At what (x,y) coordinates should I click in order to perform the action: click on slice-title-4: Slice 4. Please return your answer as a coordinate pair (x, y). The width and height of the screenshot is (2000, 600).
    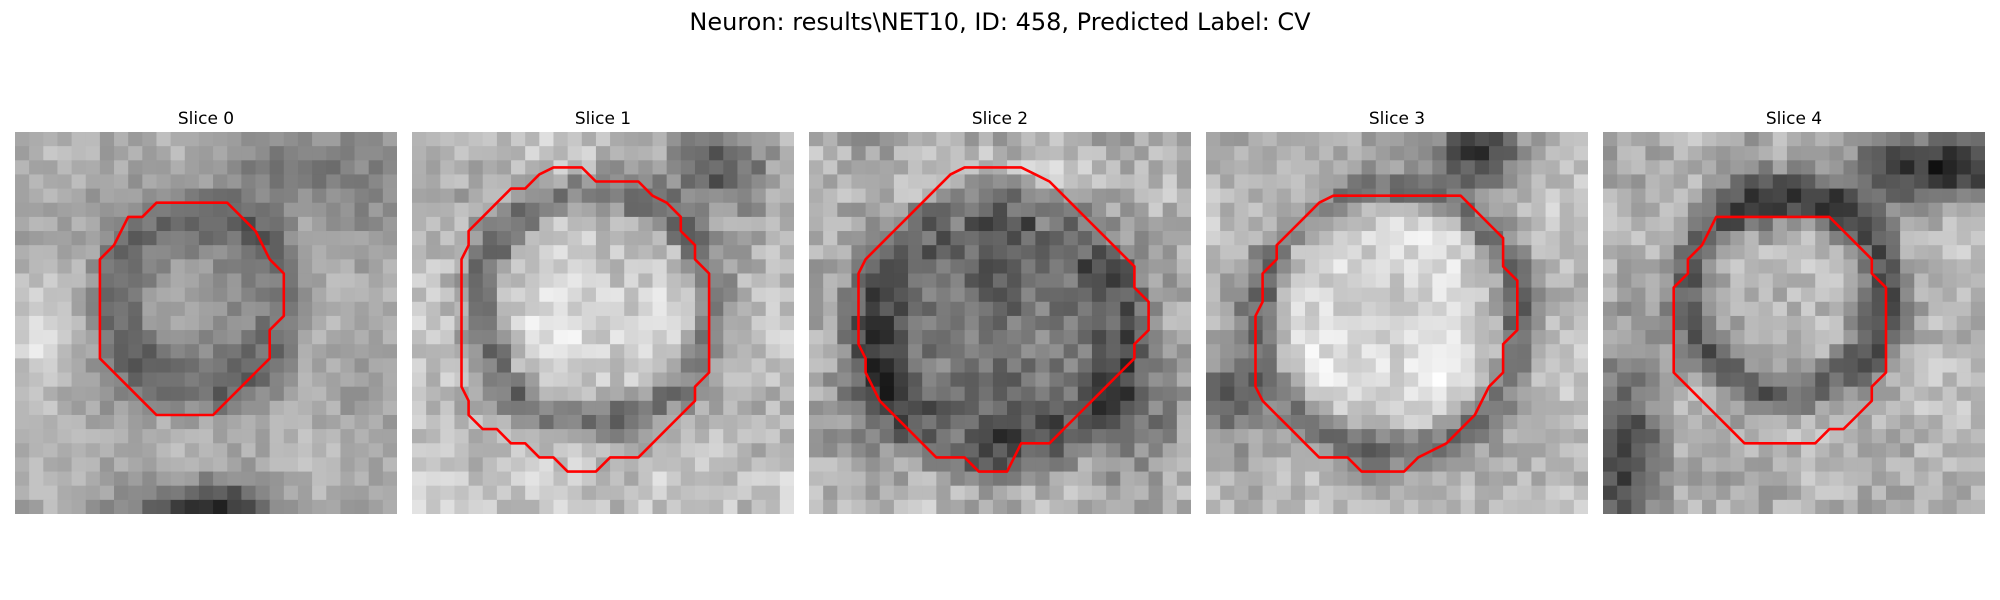
    Looking at the image, I should click on (1794, 119).